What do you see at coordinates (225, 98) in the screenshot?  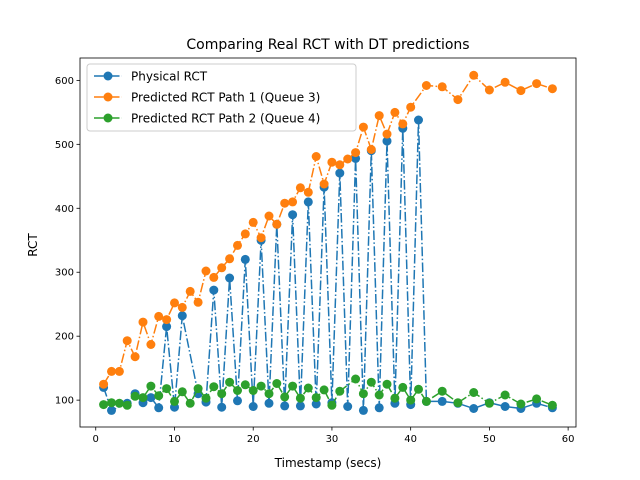 I see `legend-label: Predicted RCT Path 1 (Queue 3)` at bounding box center [225, 98].